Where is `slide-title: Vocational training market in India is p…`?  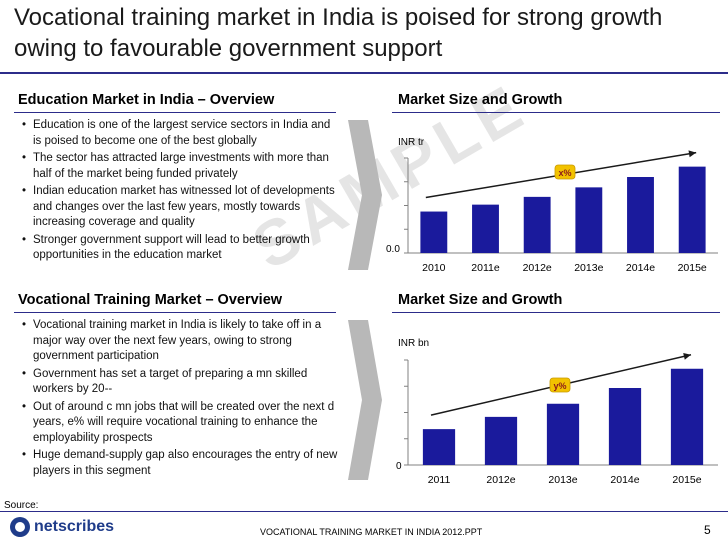 slide-title: Vocational training market in India is p… is located at coordinates (338, 33).